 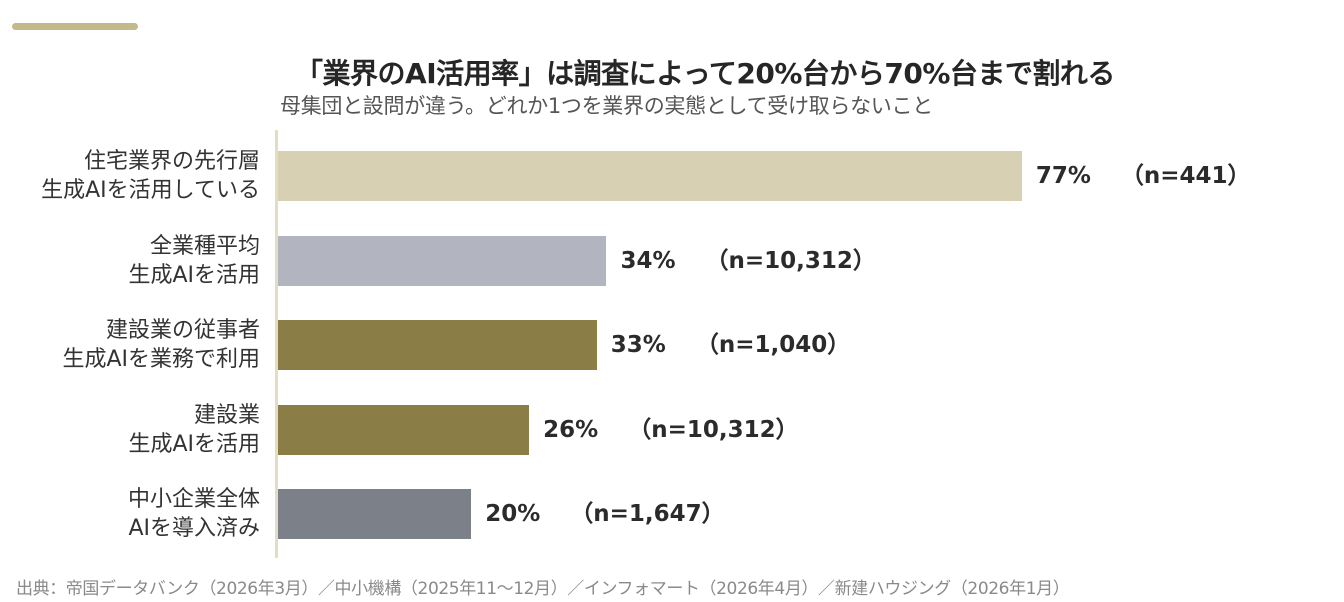 I want to click on chart-title: 「業界のAI活用率」は調査によって20%台から70%台まで割れる, so click(x=705, y=73).